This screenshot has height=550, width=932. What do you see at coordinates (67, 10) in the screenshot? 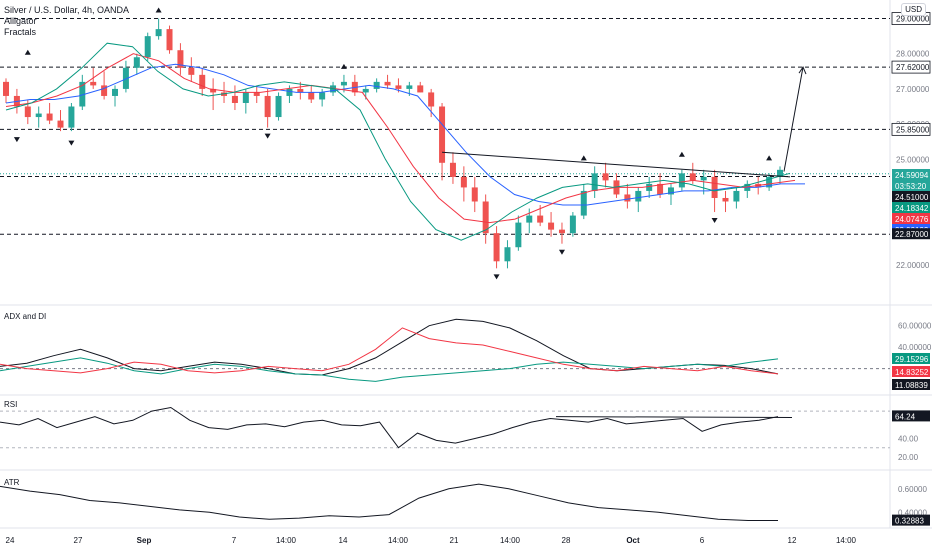
I see `chart-title: Silver / U.S. Dollar, 4h, OANDA` at bounding box center [67, 10].